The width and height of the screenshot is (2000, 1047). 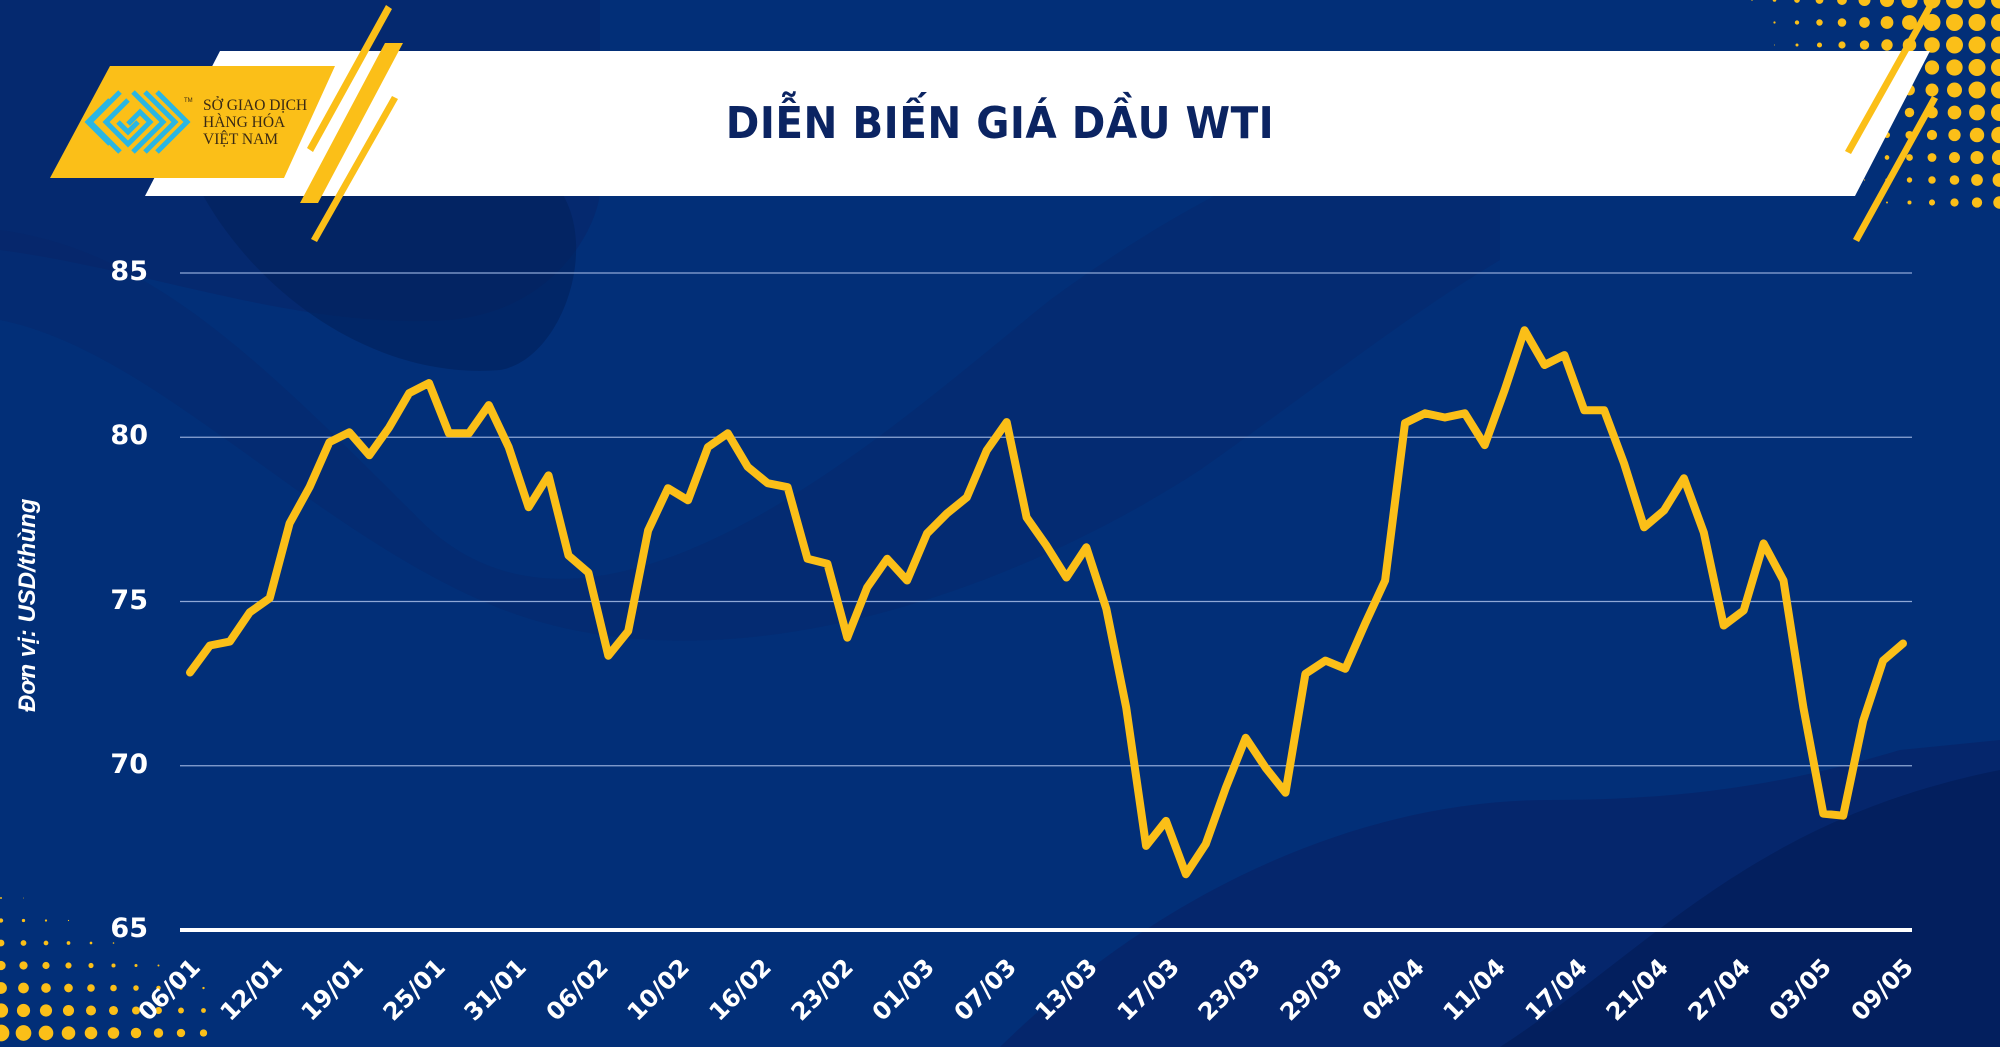 I want to click on logo-line-1: SỞ GIAO DỊCH, so click(x=255, y=105).